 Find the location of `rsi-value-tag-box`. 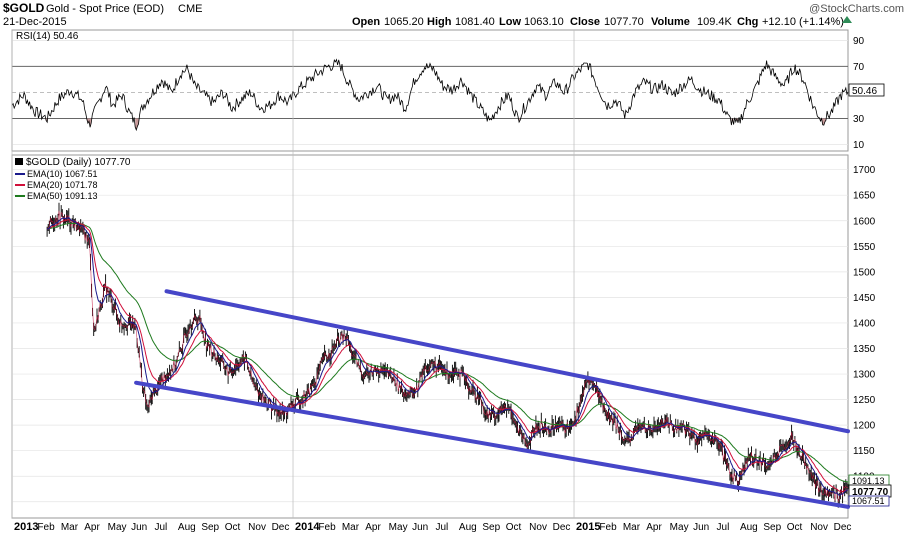

rsi-value-tag-box is located at coordinates (866, 90).